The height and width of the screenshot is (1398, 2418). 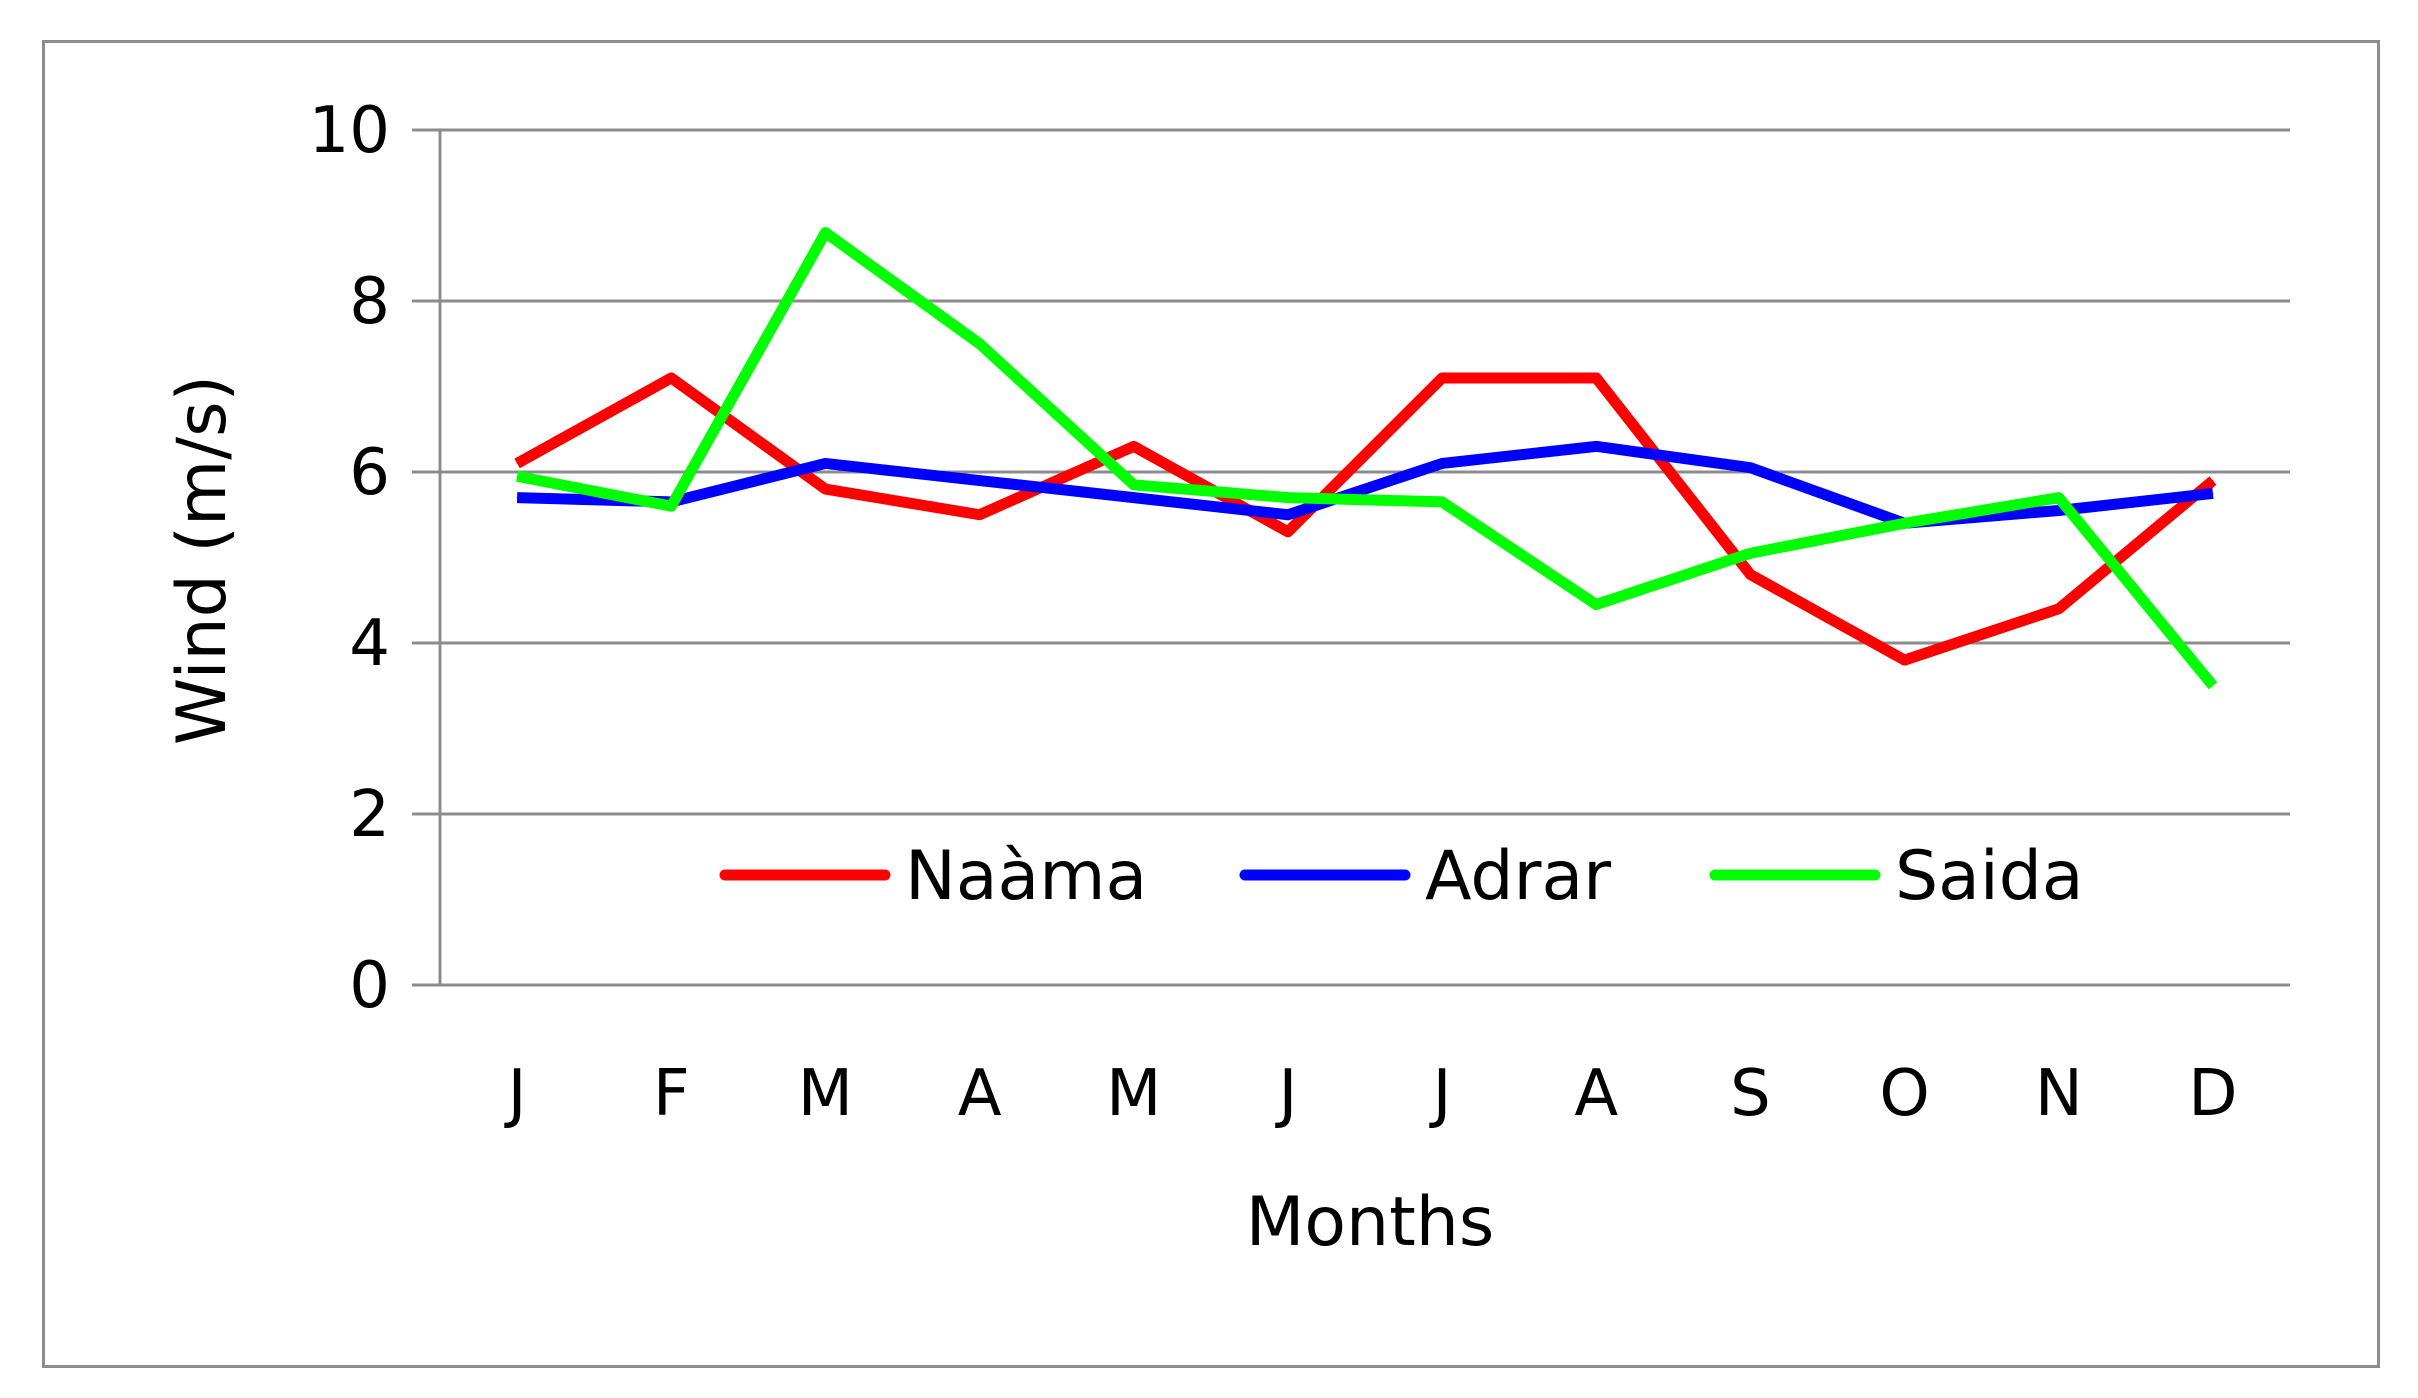 I want to click on y-tick-labels: 0 2 4 6 8 10, so click(x=349, y=558).